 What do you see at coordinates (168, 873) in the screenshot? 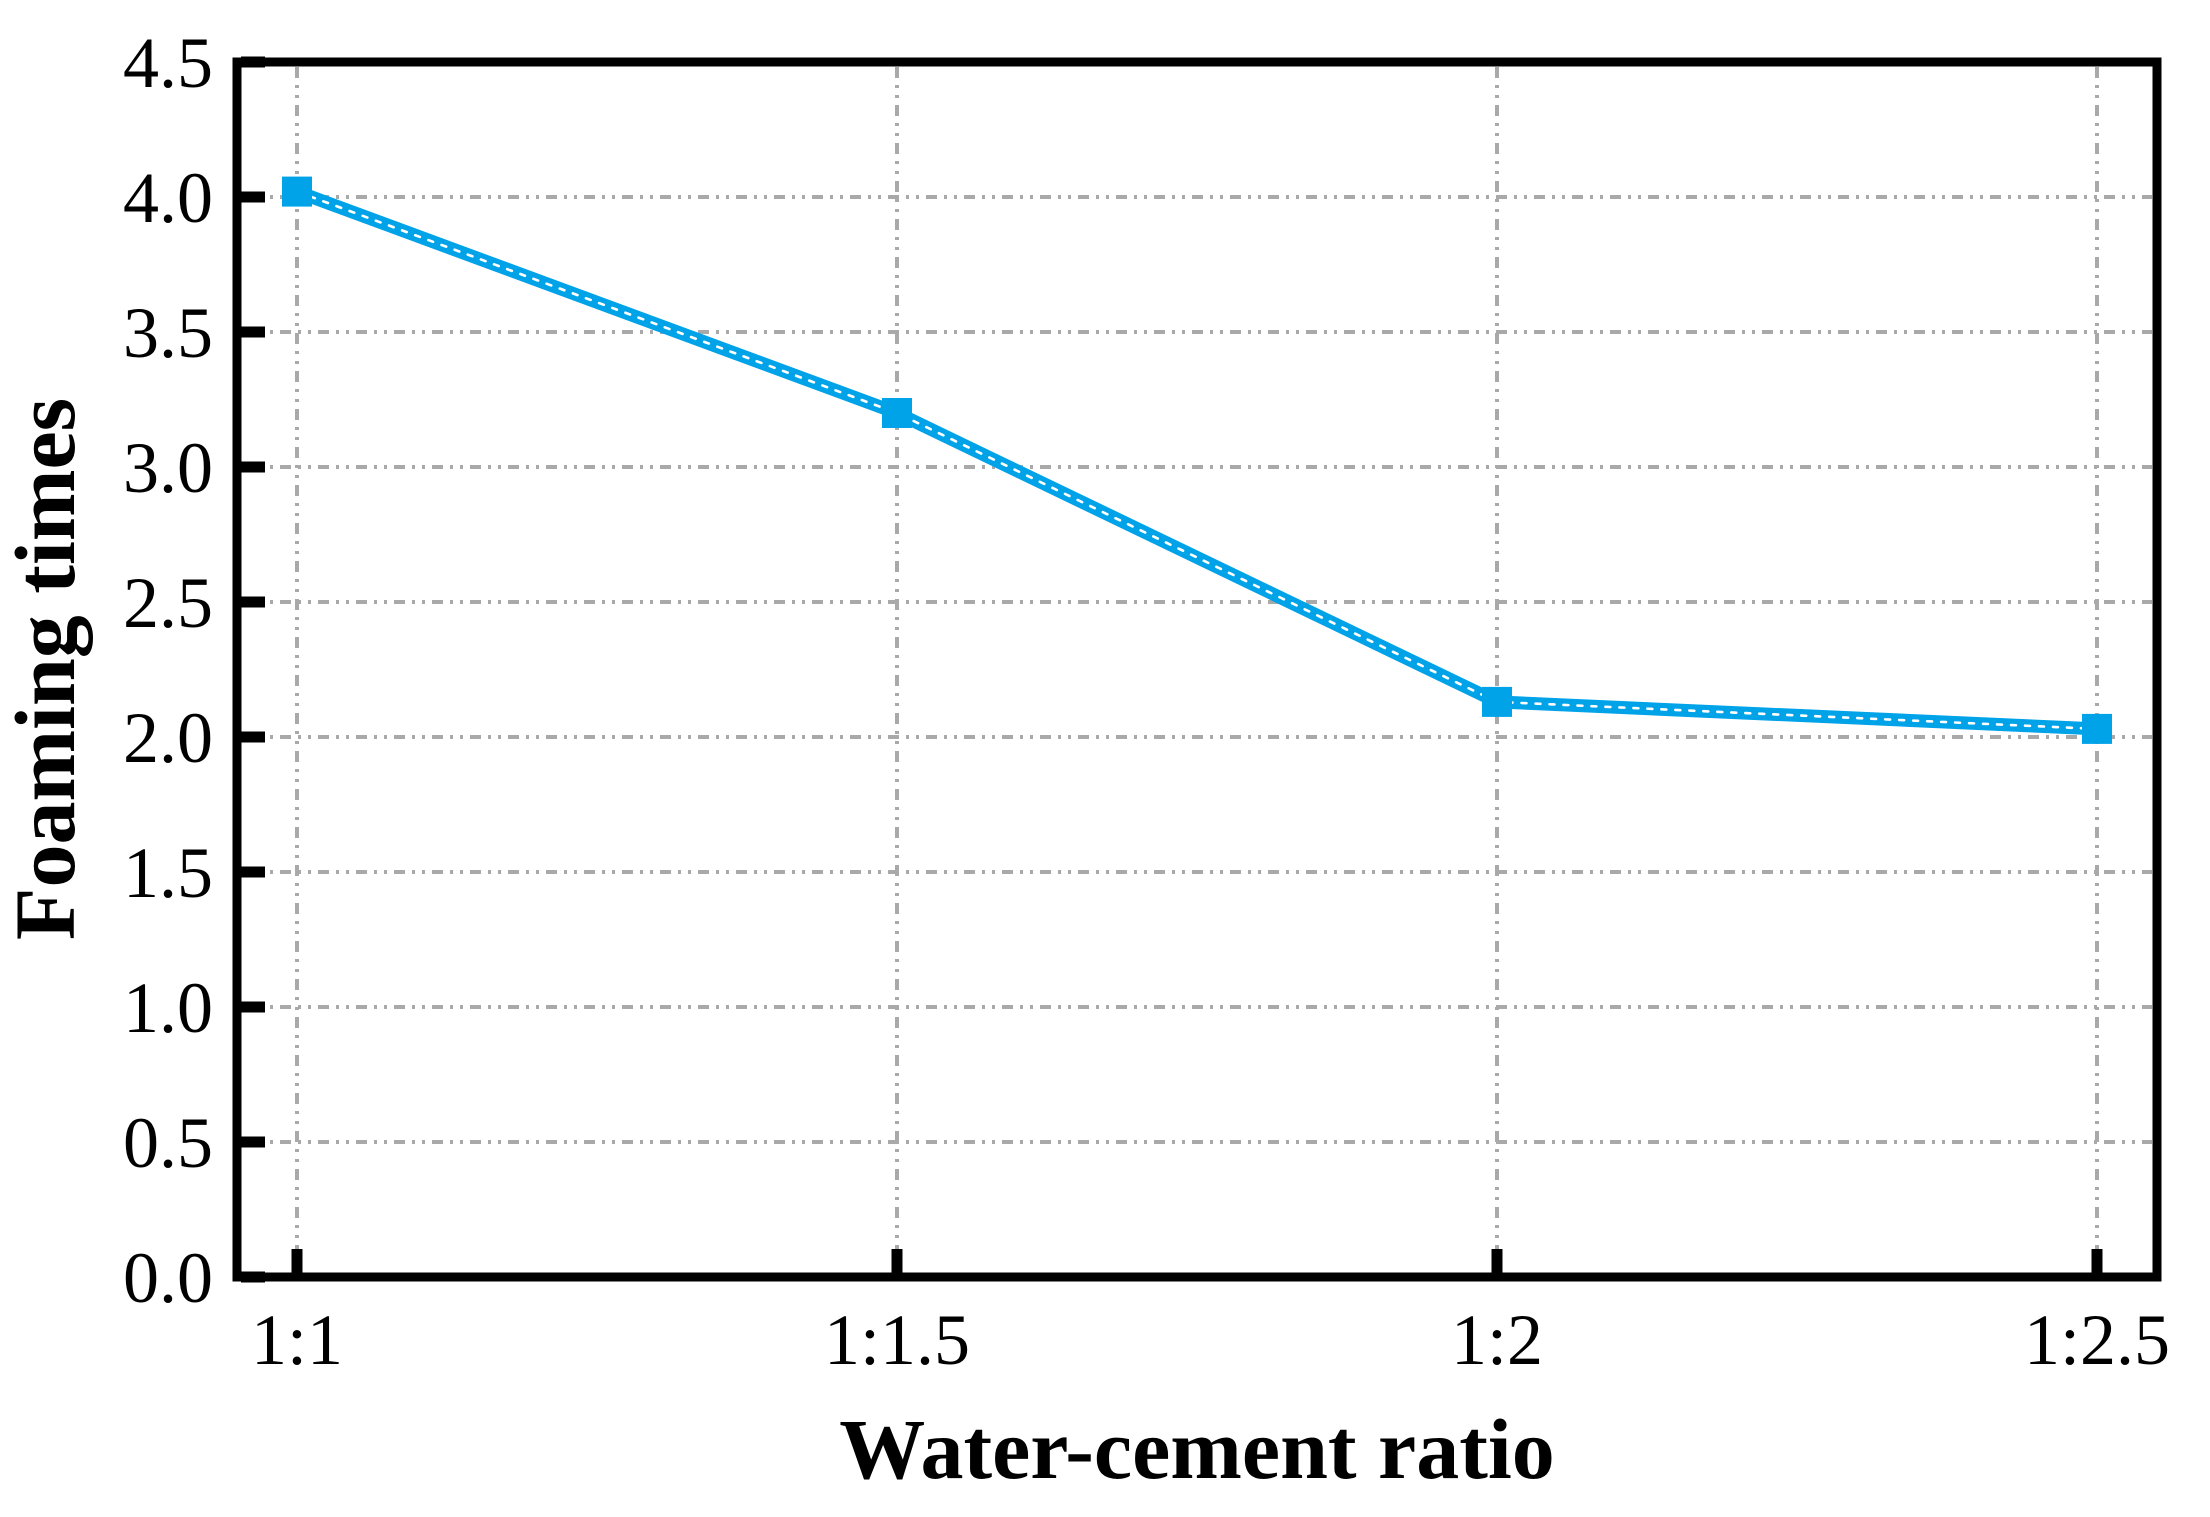
I see `y-tick-label: 1.5` at bounding box center [168, 873].